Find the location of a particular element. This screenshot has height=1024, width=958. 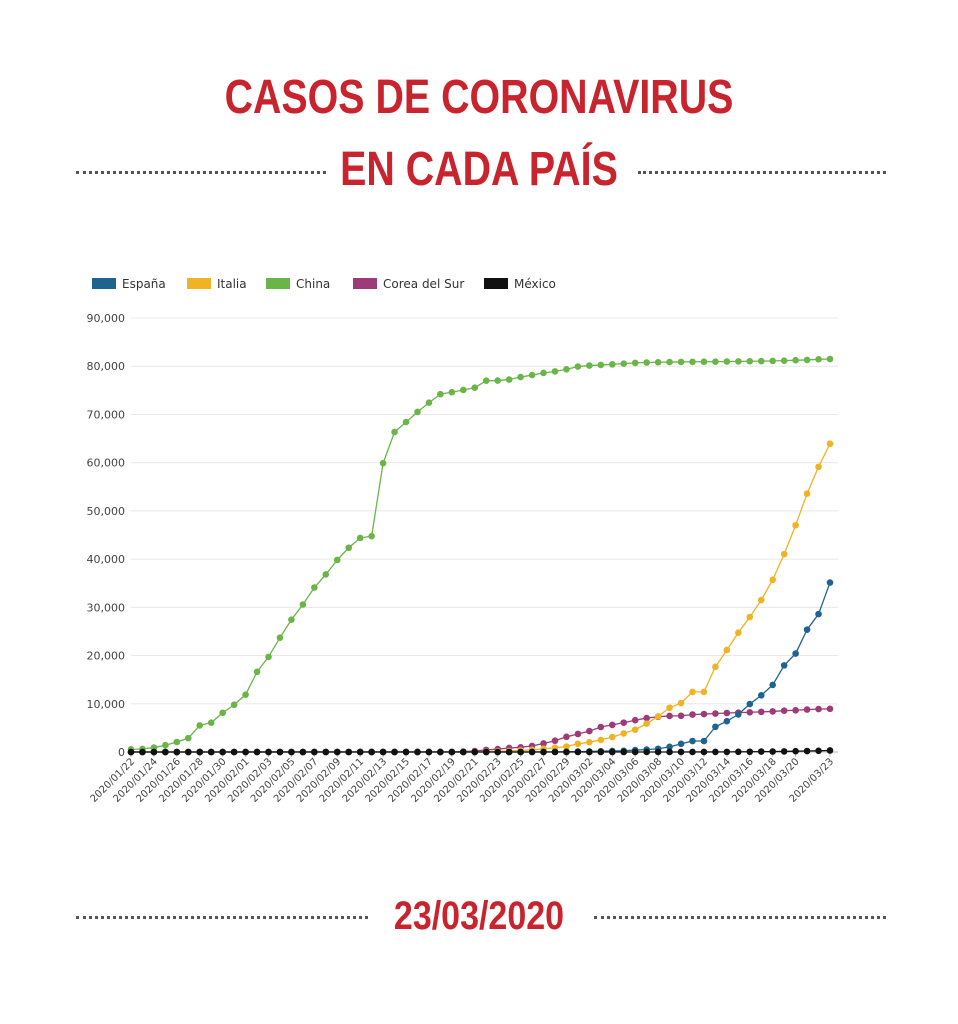

series-españa is located at coordinates (480, 667).